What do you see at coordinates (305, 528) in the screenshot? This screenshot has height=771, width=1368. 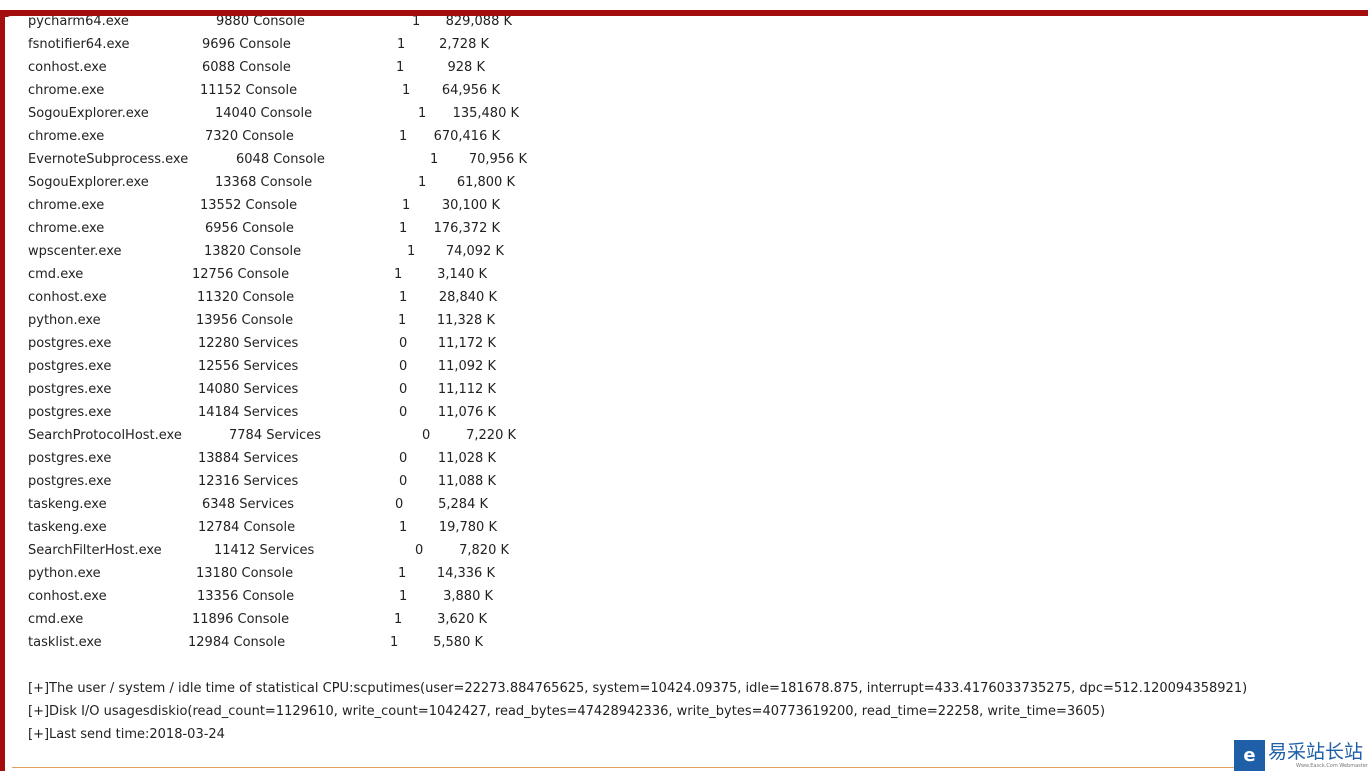 I see `process-row: taskeng.exe 12784 Console 1 19,780 K` at bounding box center [305, 528].